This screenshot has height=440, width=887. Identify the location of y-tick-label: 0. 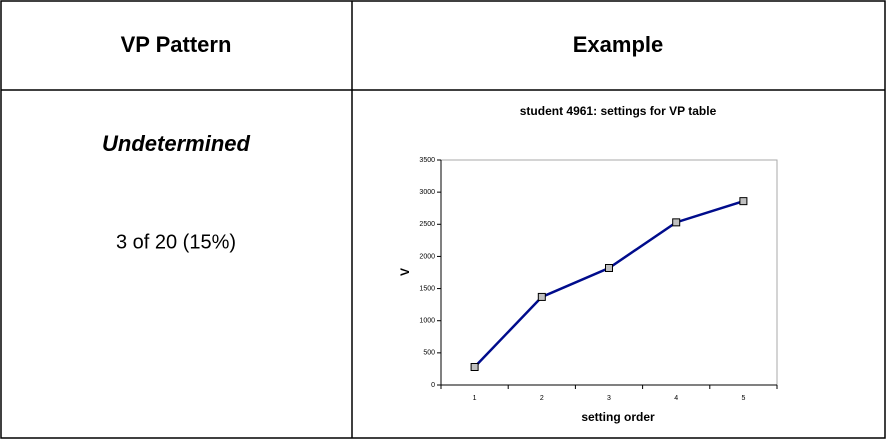
(433, 385).